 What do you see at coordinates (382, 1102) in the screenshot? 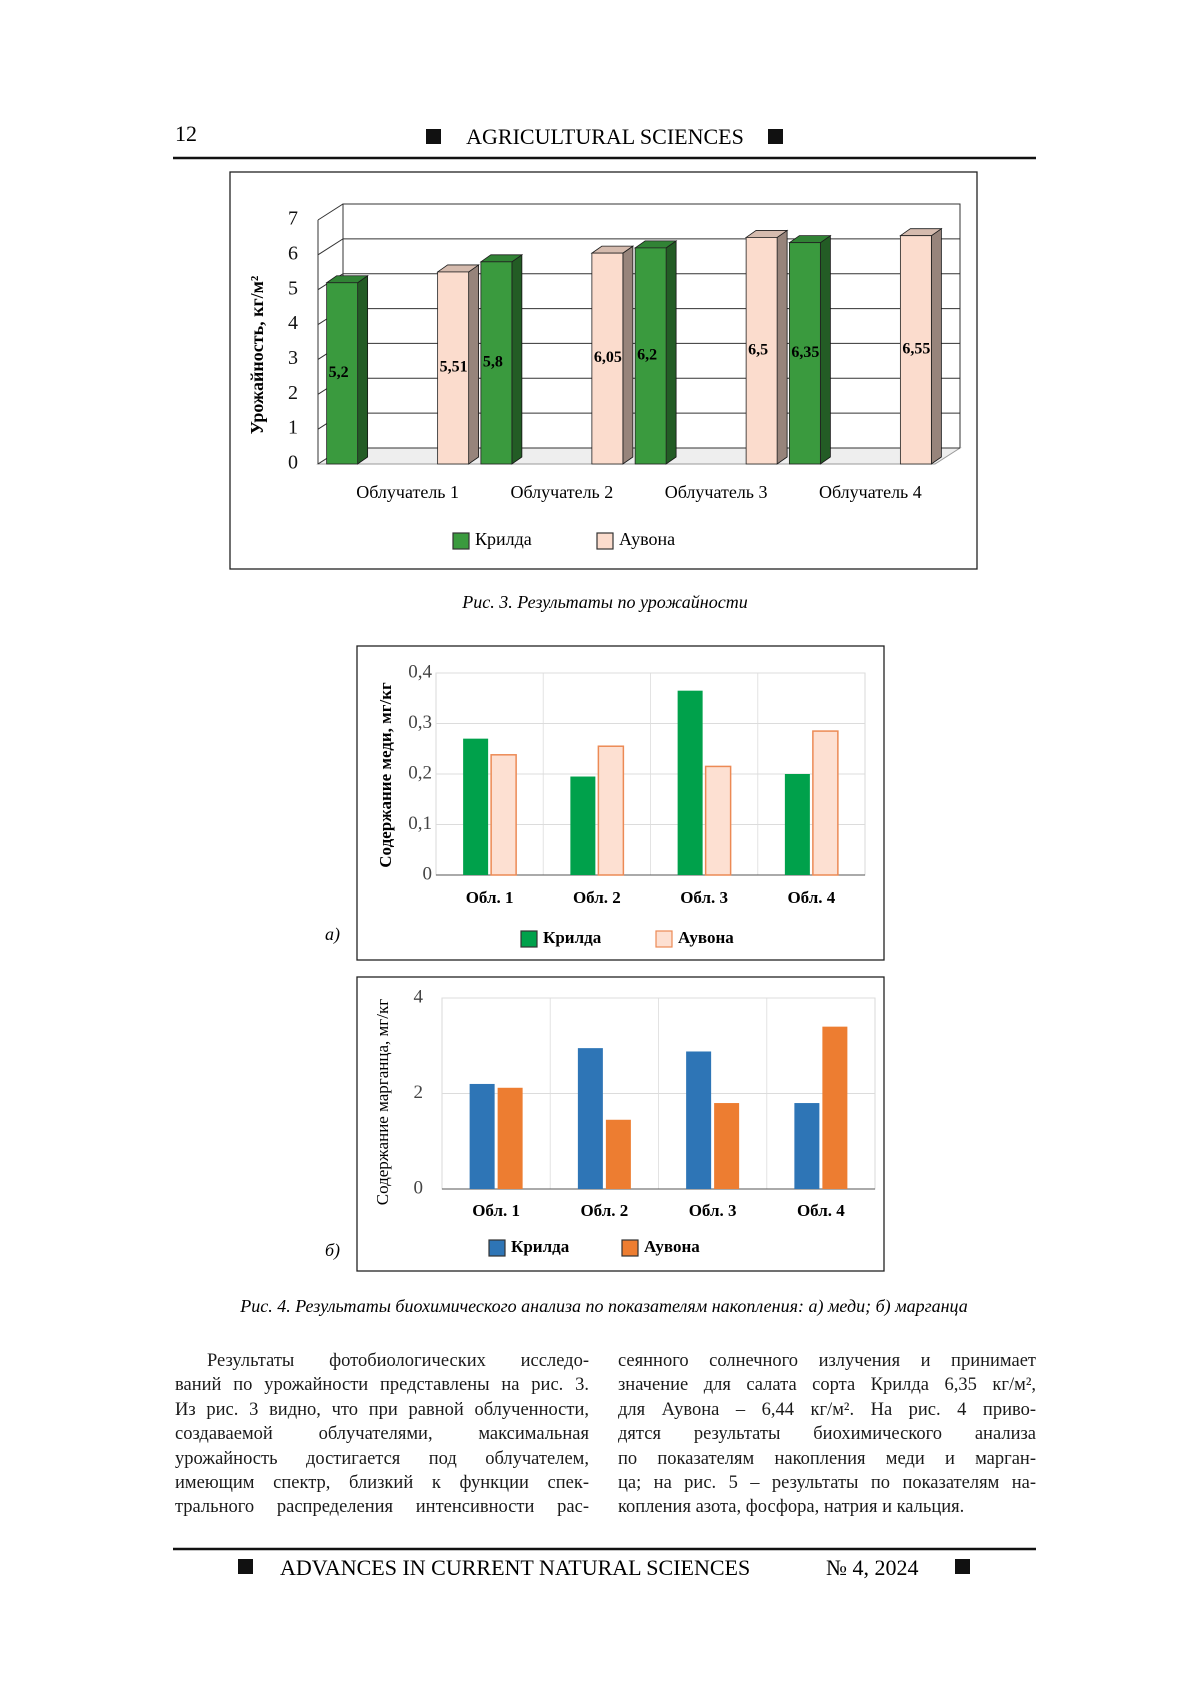
I see `y-axis-label: Содержание марганца, мг/кг` at bounding box center [382, 1102].